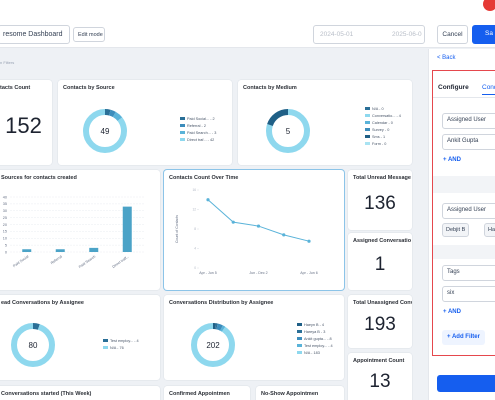  I want to click on card: tacts Count 152, so click(26, 122).